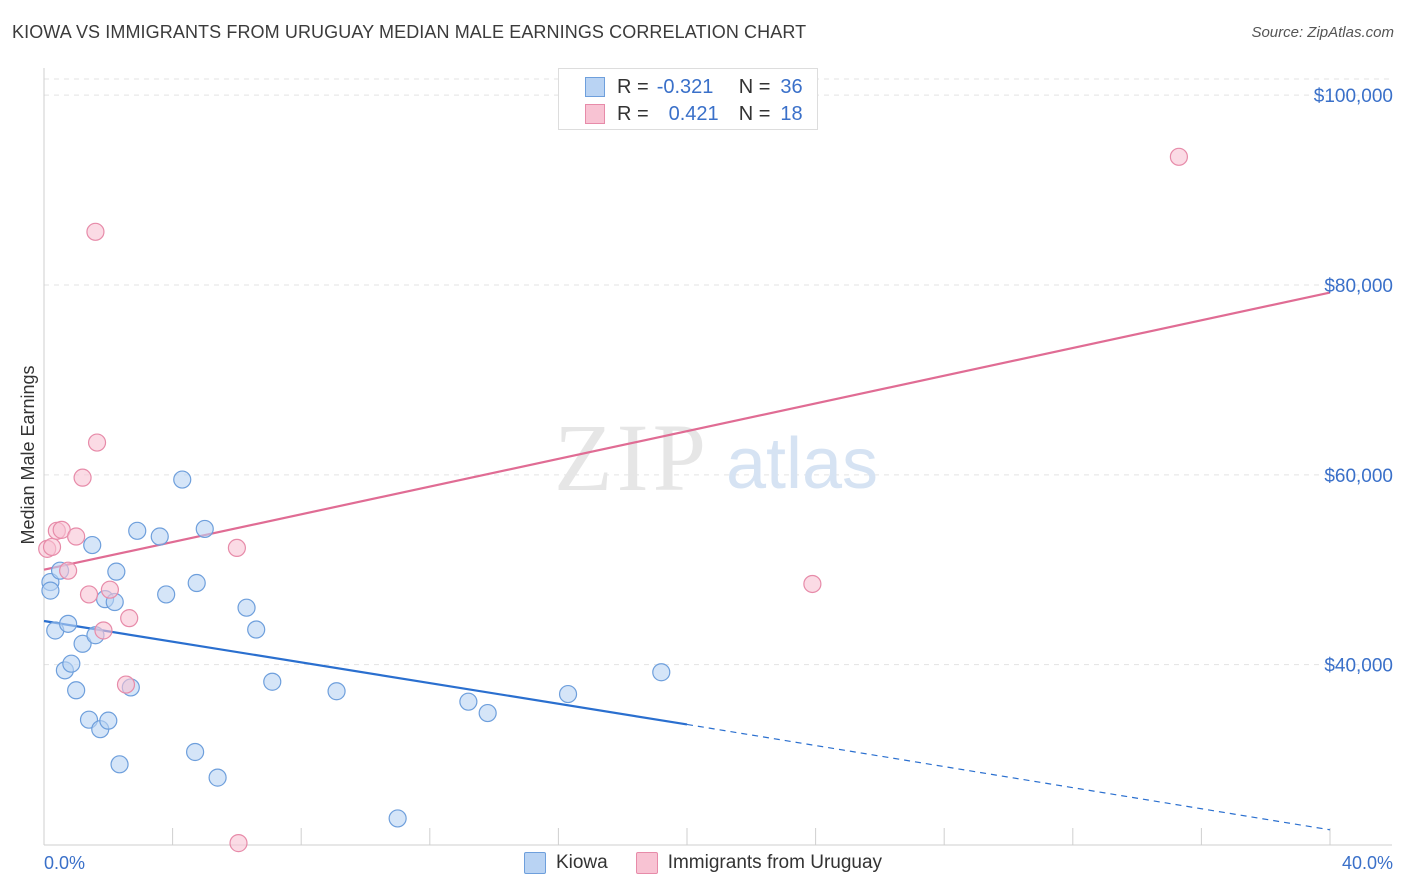 The image size is (1406, 892). What do you see at coordinates (791, 113) in the screenshot?
I see `legend-n-value: 18` at bounding box center [791, 113].